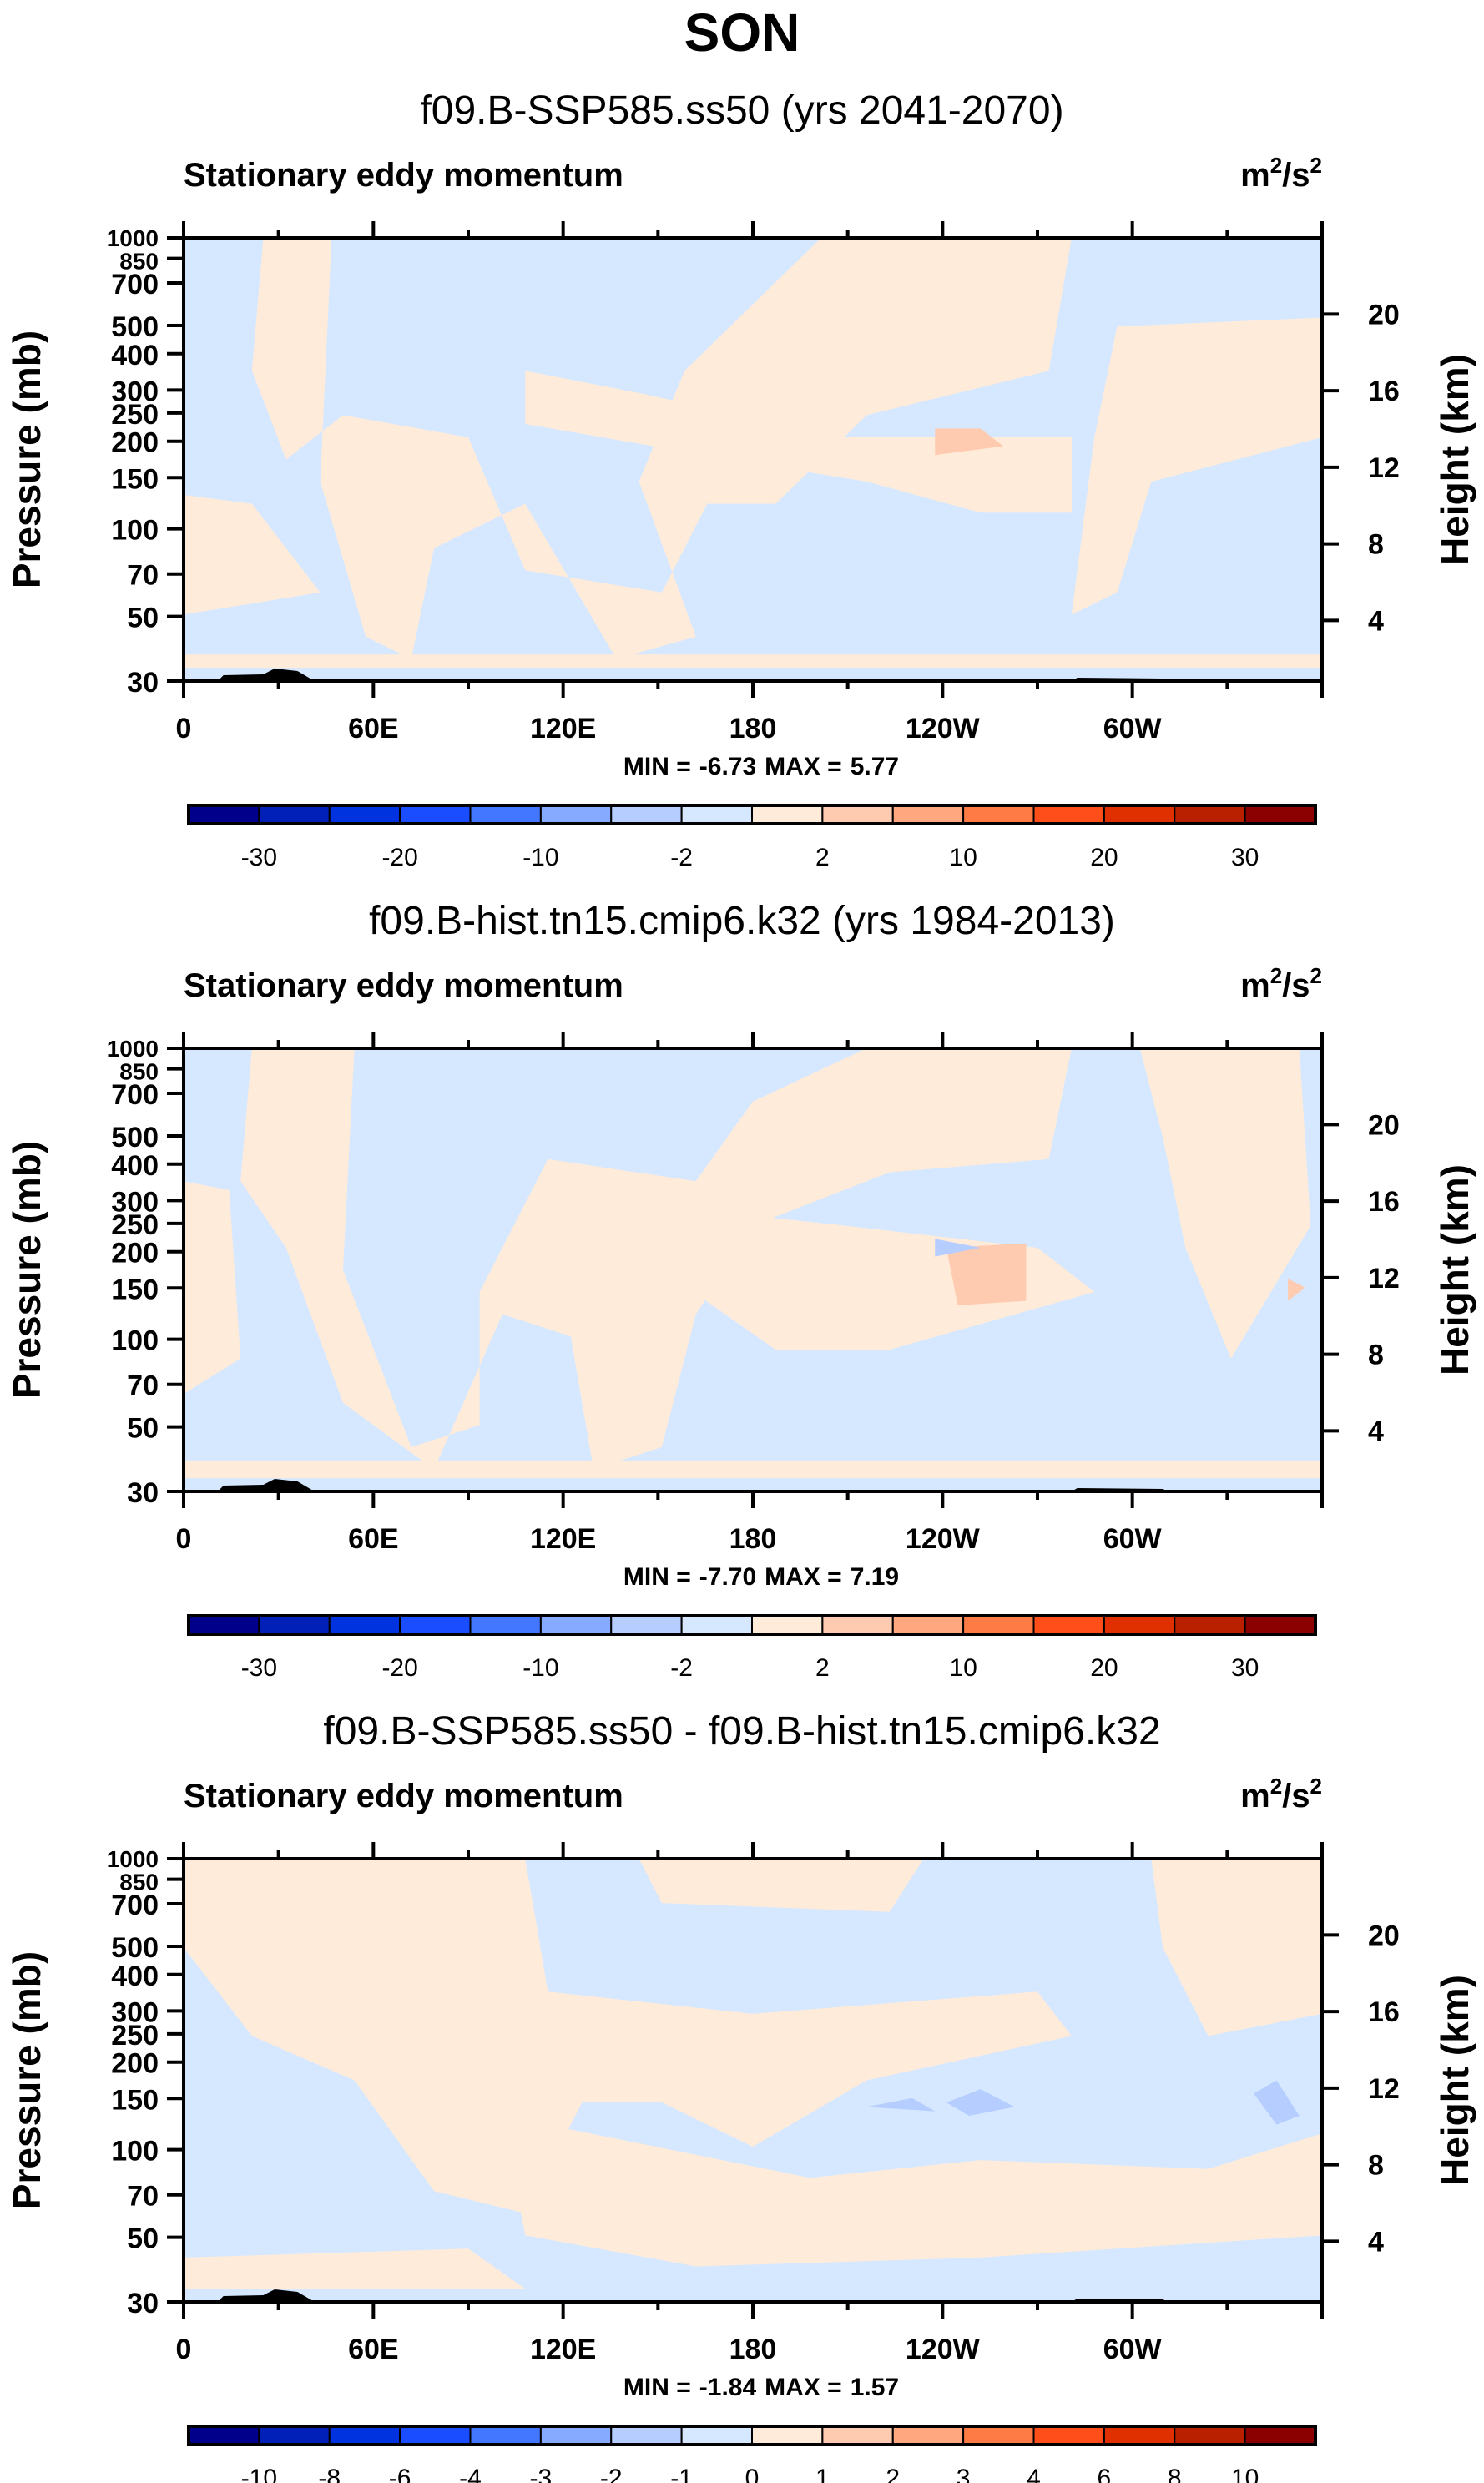  What do you see at coordinates (26, 459) in the screenshot?
I see `y-axis-title: Pressure (mb)` at bounding box center [26, 459].